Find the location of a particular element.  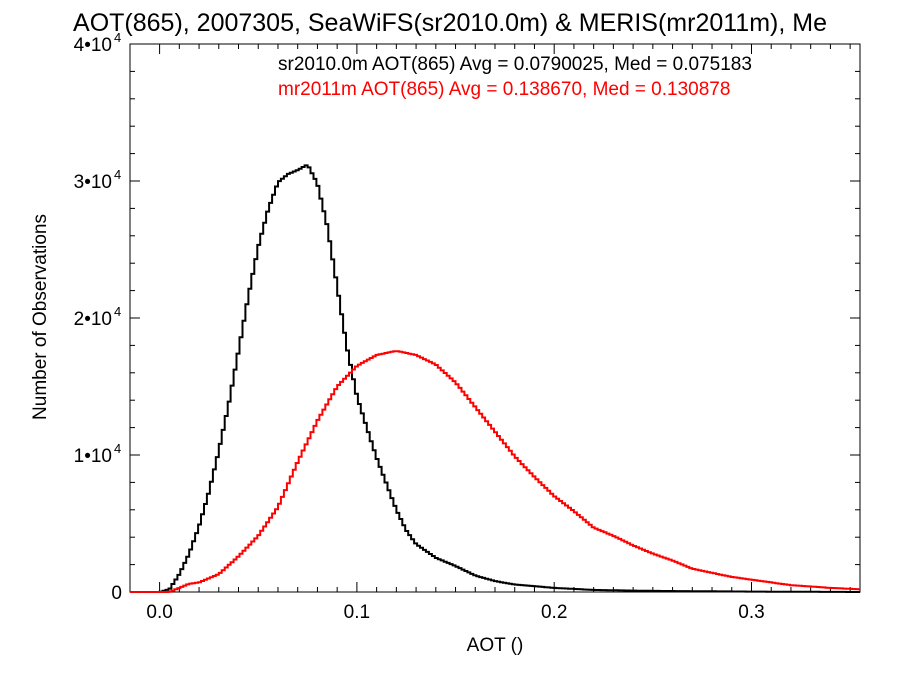

x-tick-label: 0.1 is located at coordinates (357, 612).